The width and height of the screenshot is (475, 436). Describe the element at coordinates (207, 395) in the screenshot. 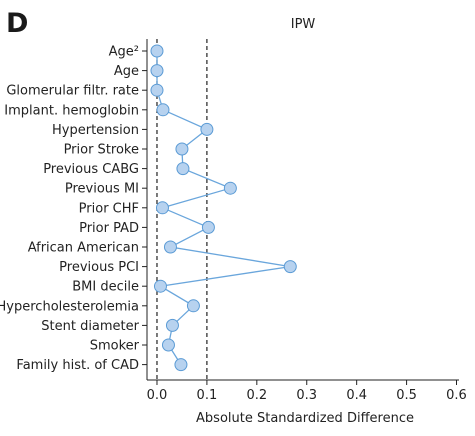

I see `x-tick-label: 0.1` at that location.